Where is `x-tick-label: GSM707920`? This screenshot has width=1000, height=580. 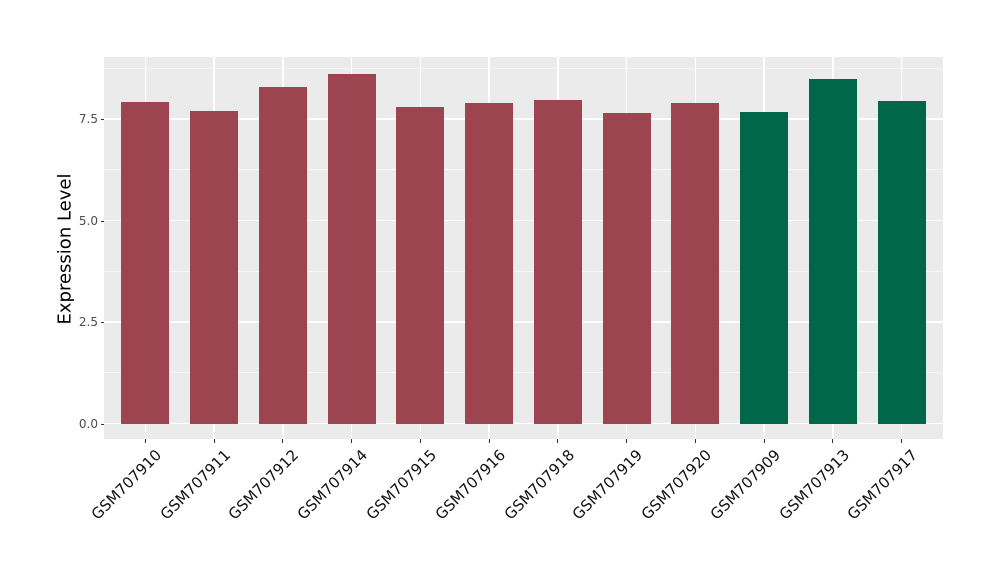 x-tick-label: GSM707920 is located at coordinates (676, 485).